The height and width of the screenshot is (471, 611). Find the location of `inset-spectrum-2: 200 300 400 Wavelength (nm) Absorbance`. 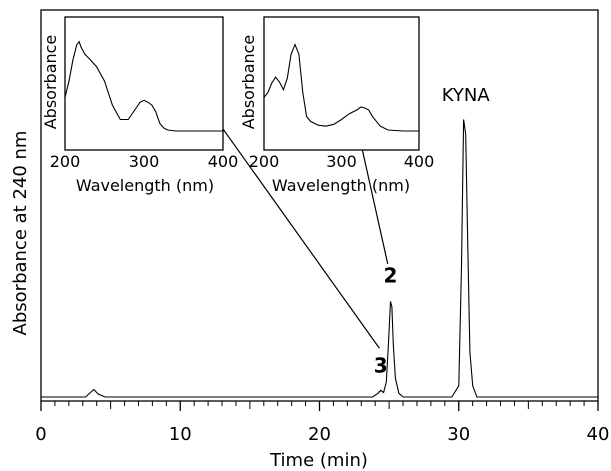

inset-spectrum-2: 200 300 400 Wavelength (nm) Absorbance is located at coordinates (337, 105).